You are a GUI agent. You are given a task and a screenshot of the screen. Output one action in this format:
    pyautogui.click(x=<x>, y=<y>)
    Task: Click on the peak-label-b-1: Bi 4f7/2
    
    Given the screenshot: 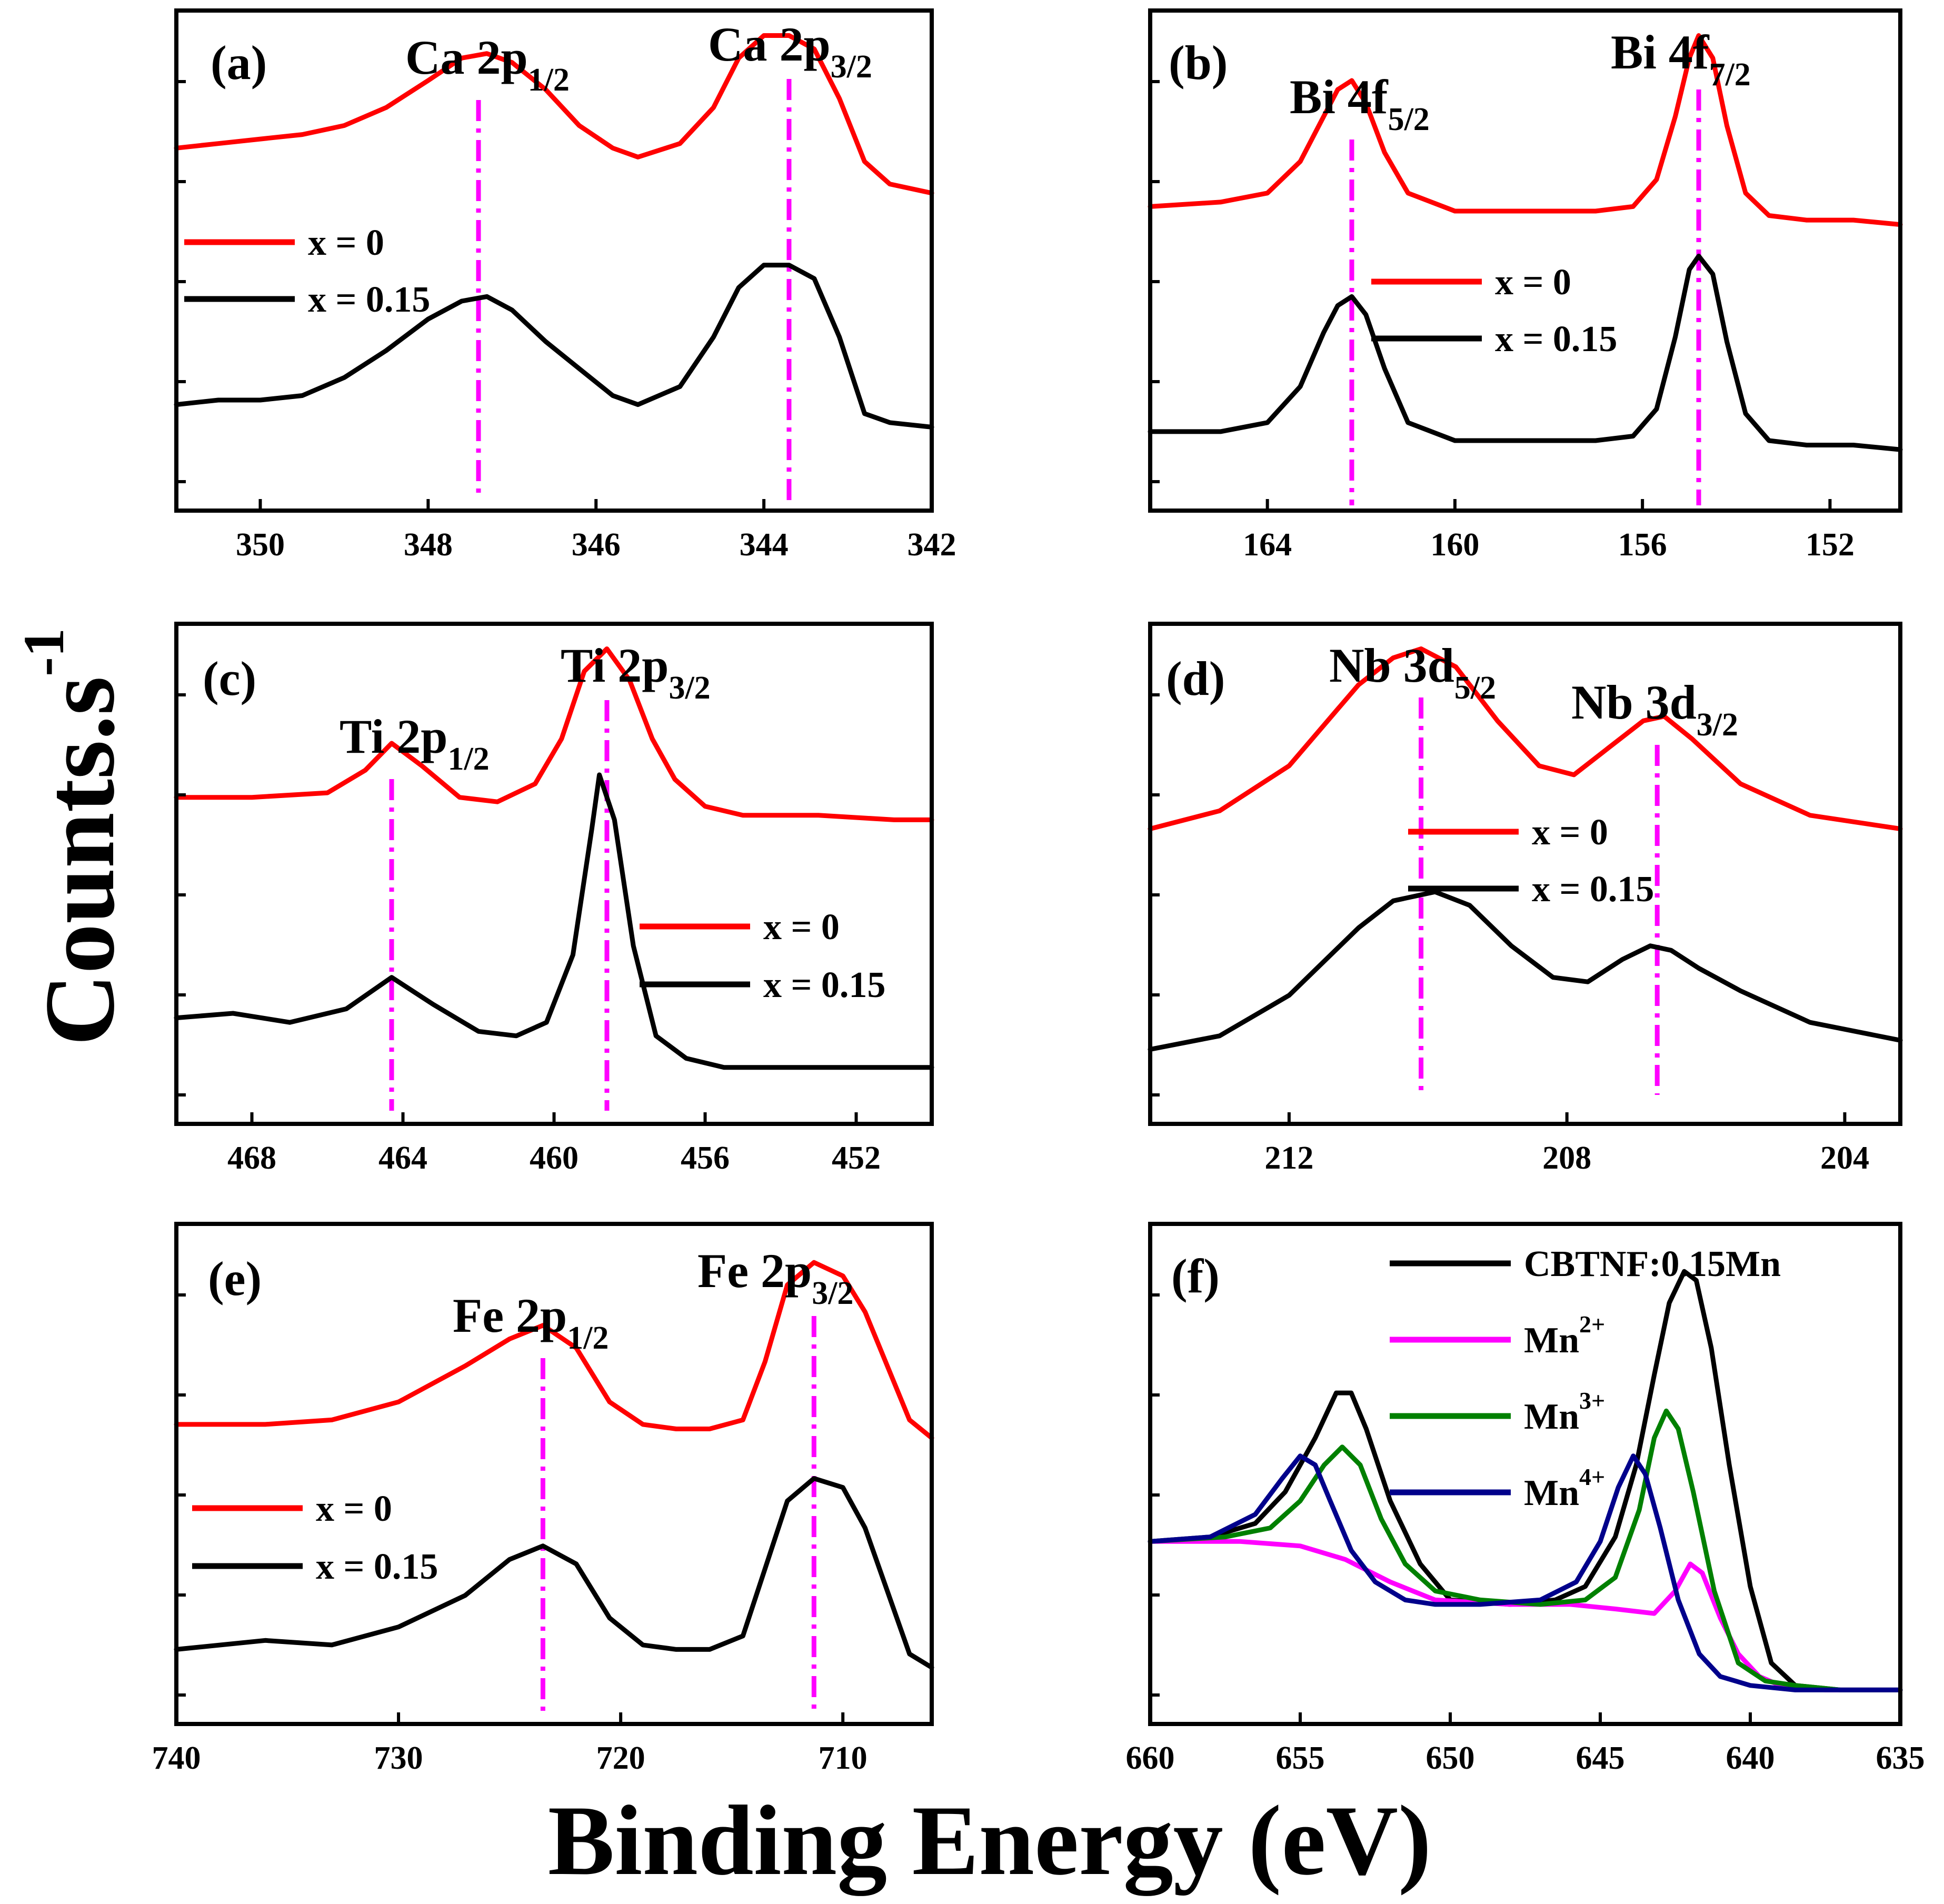 What is the action you would take?
    pyautogui.click(x=1681, y=59)
    